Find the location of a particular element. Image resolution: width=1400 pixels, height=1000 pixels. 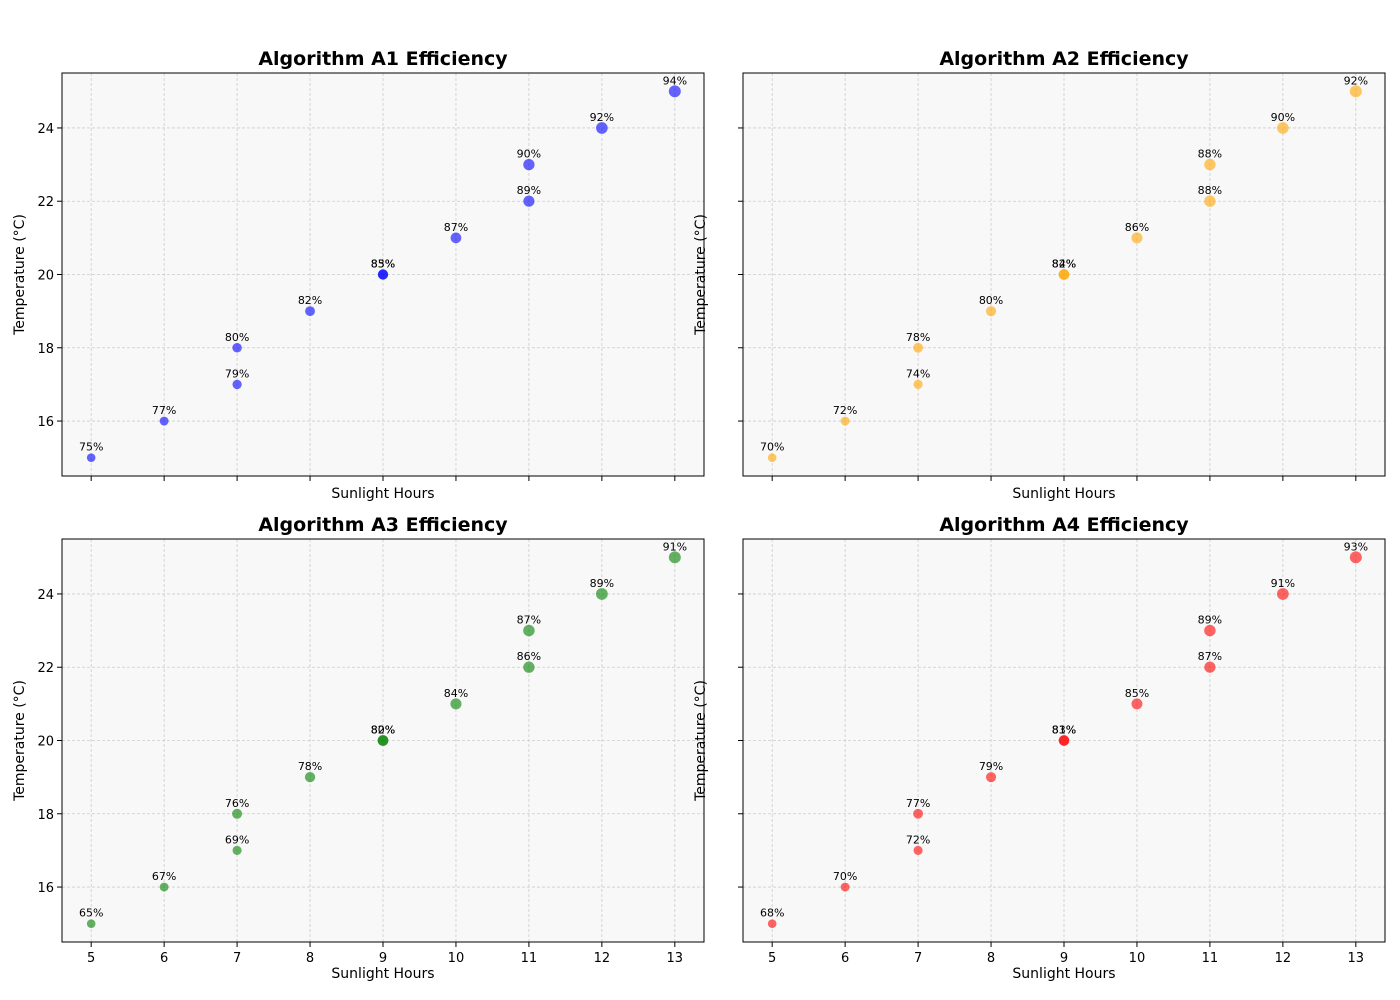

chart-title: Algorithm A4 Efficiency is located at coordinates (1064, 525).